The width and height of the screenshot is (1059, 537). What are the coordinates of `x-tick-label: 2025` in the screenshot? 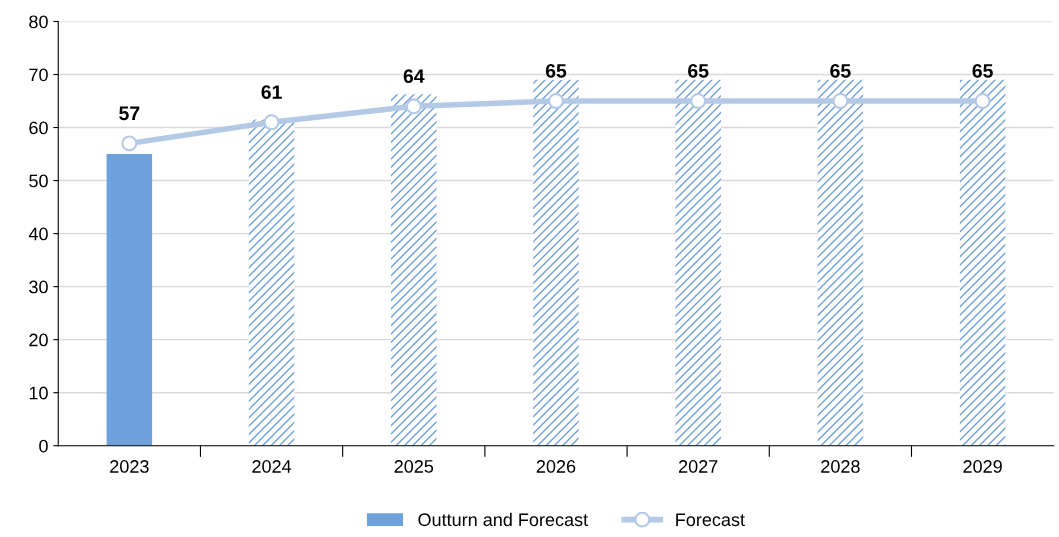 It's located at (414, 466).